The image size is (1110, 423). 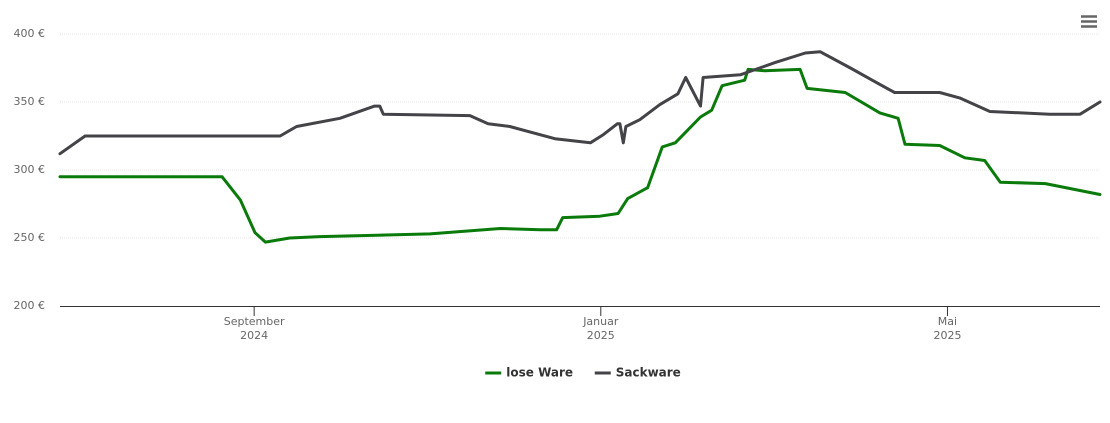 I want to click on x-tick-label: Januar 2025, so click(x=601, y=328).